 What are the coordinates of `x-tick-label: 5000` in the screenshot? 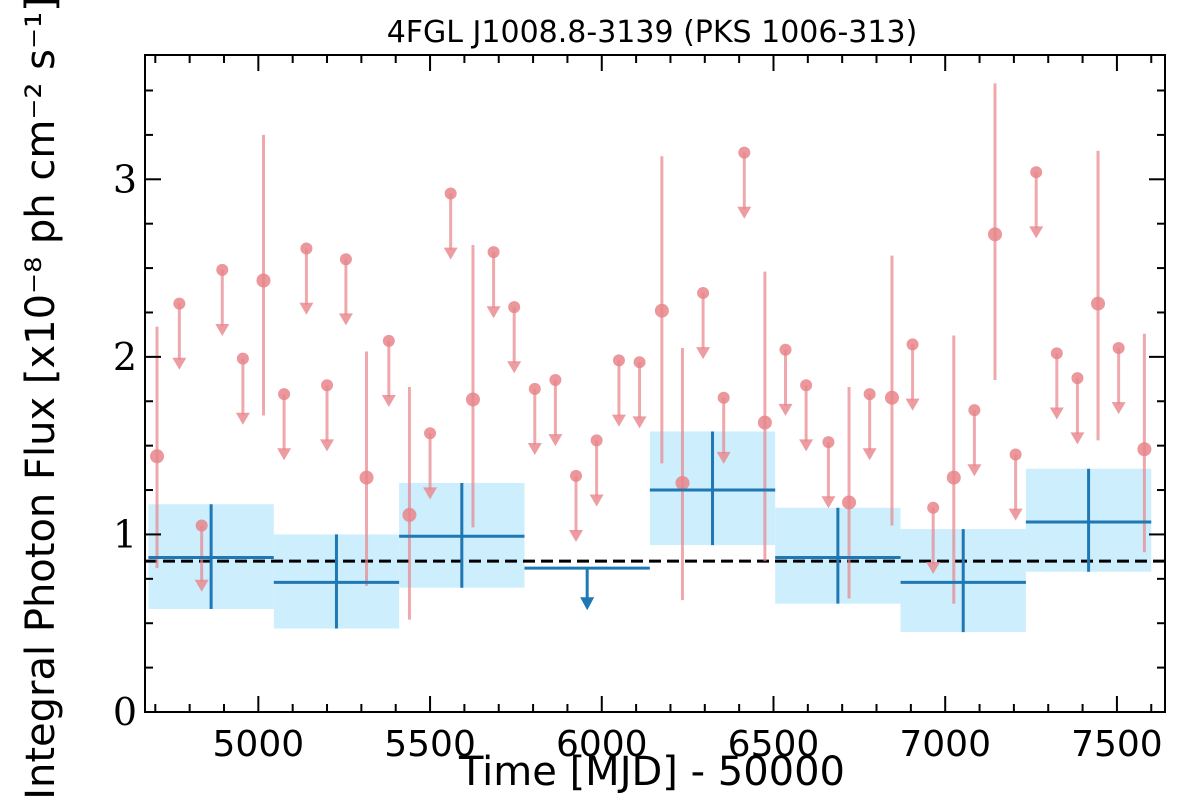 It's located at (259, 744).